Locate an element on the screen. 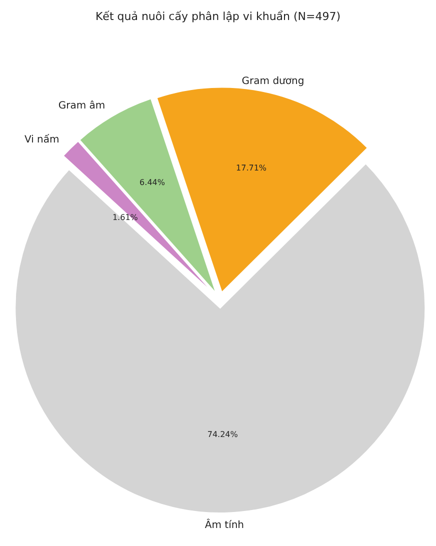 Image resolution: width=436 pixels, height=546 pixels. data-label: 74.24% is located at coordinates (222, 435).